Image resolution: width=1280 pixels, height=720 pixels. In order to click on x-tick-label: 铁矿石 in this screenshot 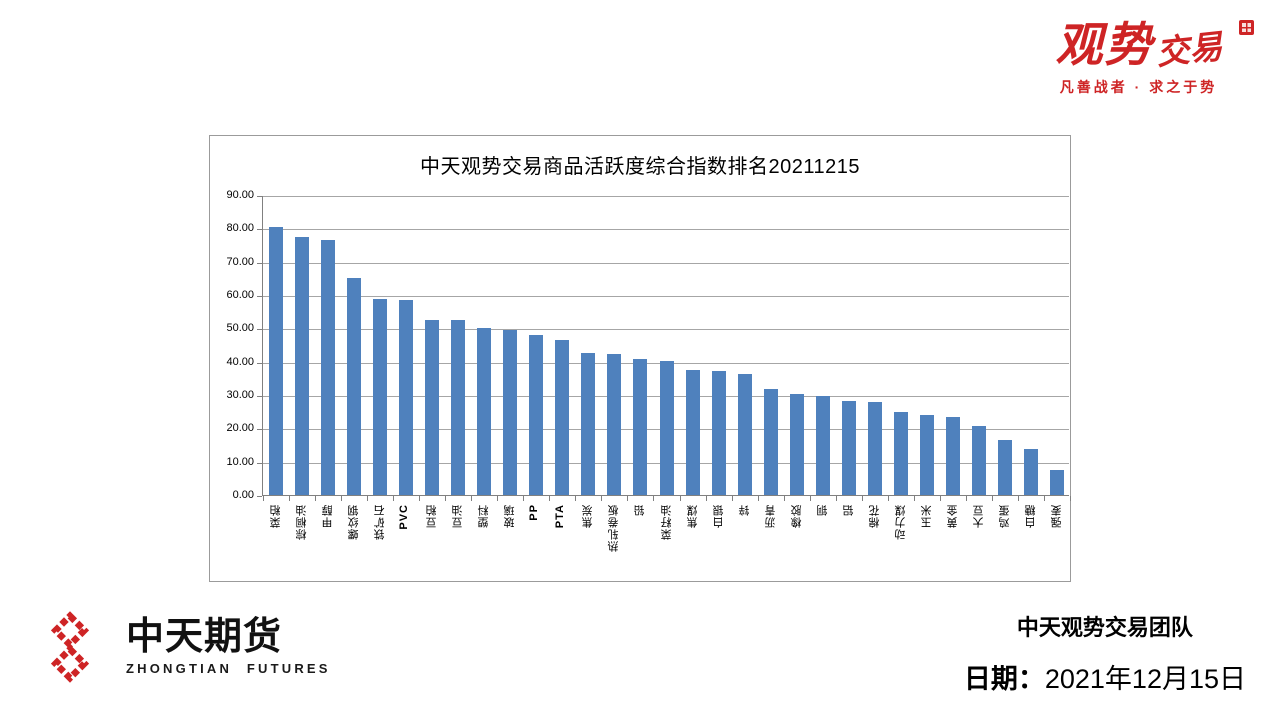, I will do `click(380, 522)`.